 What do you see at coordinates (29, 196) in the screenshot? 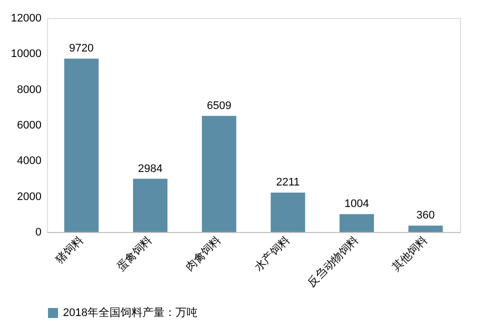
I see `y-tick-label: 2000` at bounding box center [29, 196].